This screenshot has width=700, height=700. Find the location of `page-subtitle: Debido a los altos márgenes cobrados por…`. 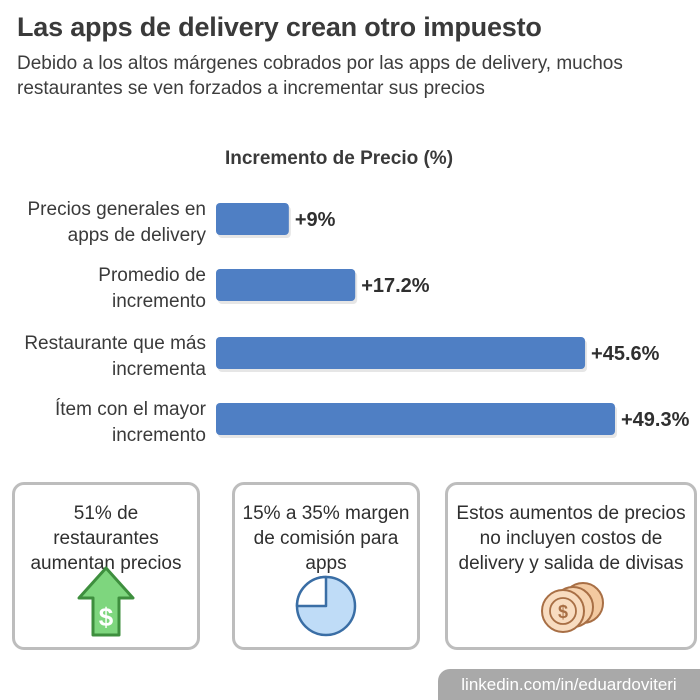

page-subtitle: Debido a los altos márgenes cobrados por… is located at coordinates (320, 76).